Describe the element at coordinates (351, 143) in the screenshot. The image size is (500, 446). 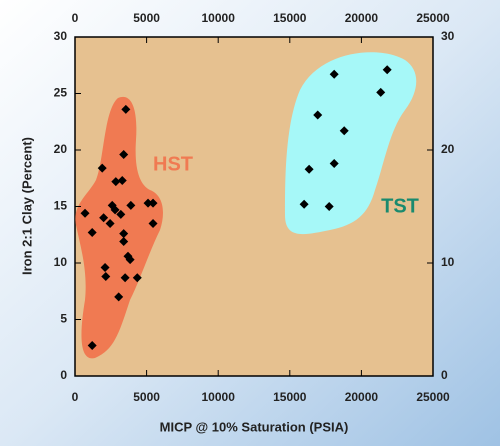
I see `tst-region` at that location.